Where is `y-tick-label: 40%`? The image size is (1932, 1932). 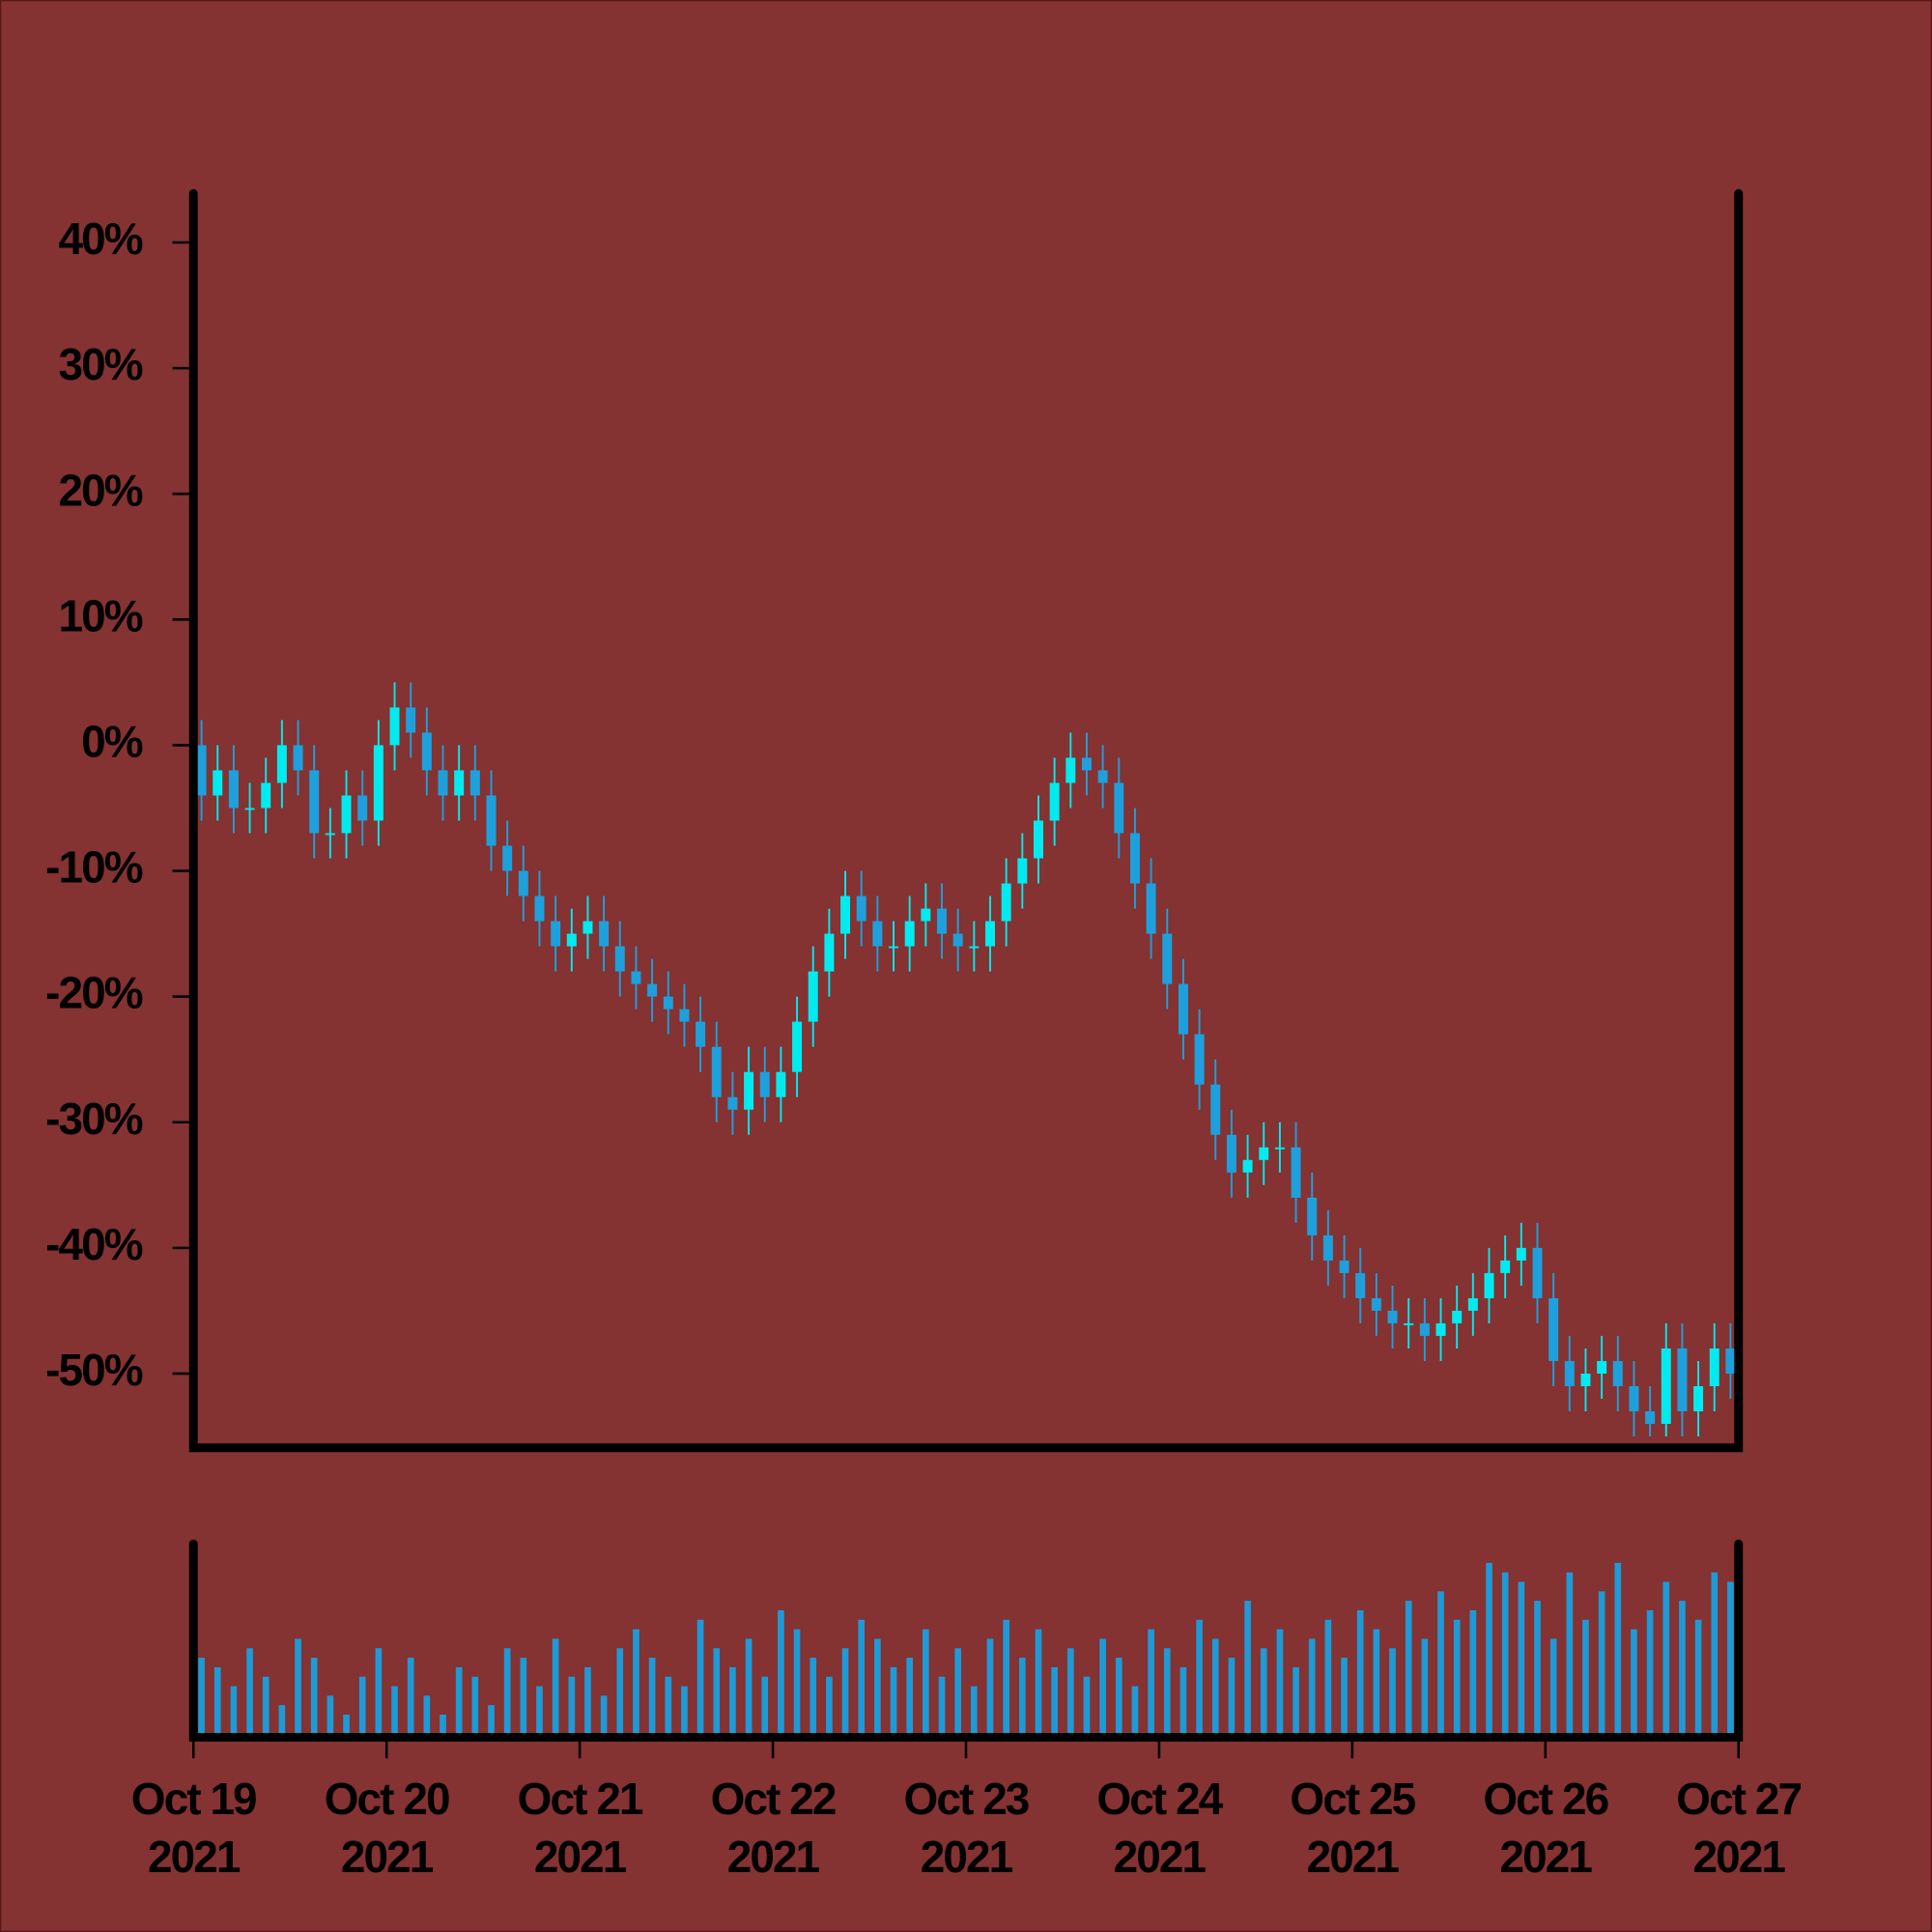
y-tick-label: 40% is located at coordinates (101, 238).